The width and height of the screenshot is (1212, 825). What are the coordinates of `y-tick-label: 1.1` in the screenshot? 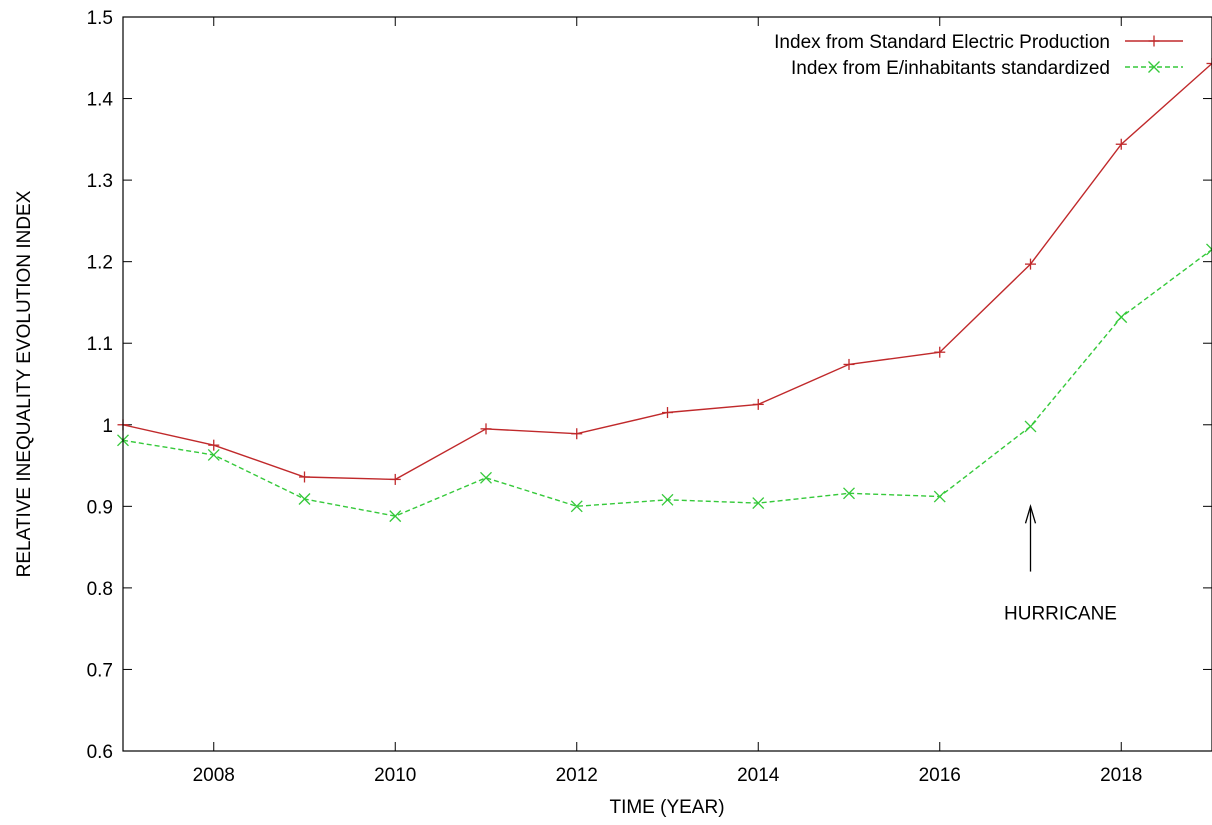 It's located at (100, 344).